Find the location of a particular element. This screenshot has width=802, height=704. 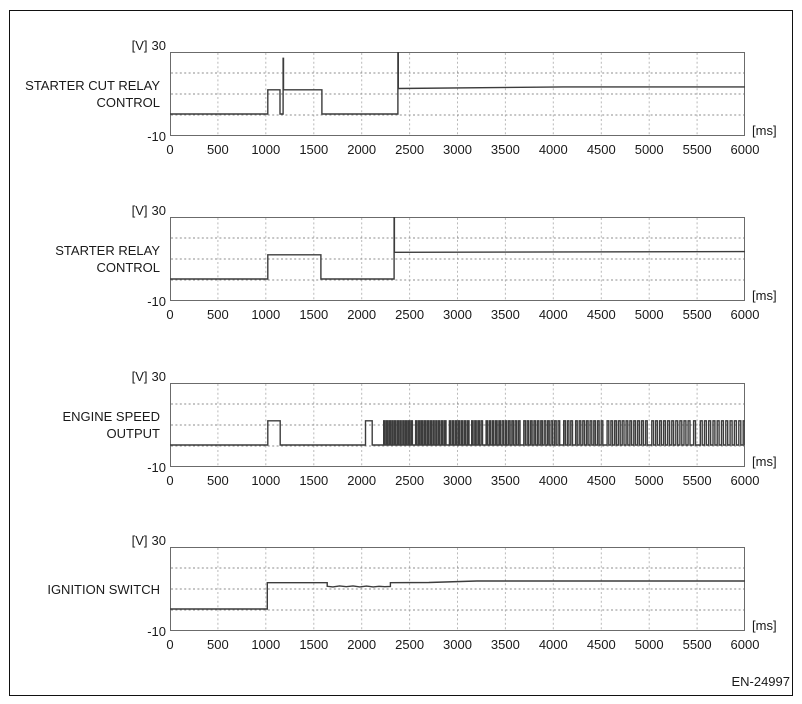

chart-title-line1: STARTER CUT RELAY is located at coordinates (92, 85).